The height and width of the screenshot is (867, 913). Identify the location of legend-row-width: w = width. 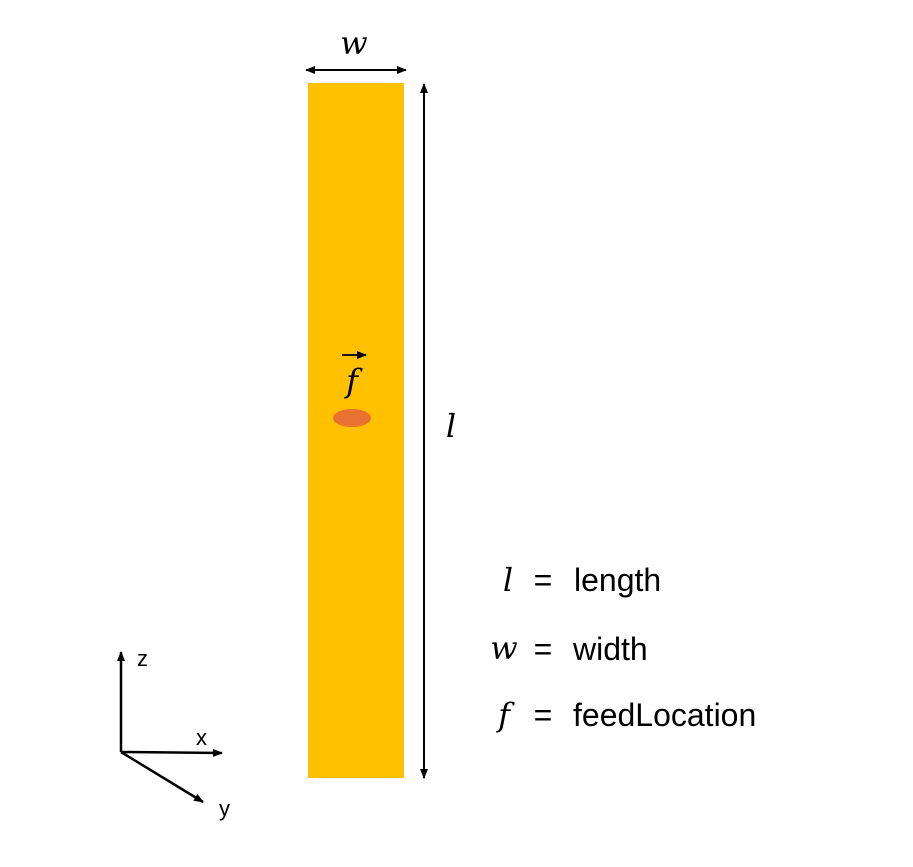
(568, 648).